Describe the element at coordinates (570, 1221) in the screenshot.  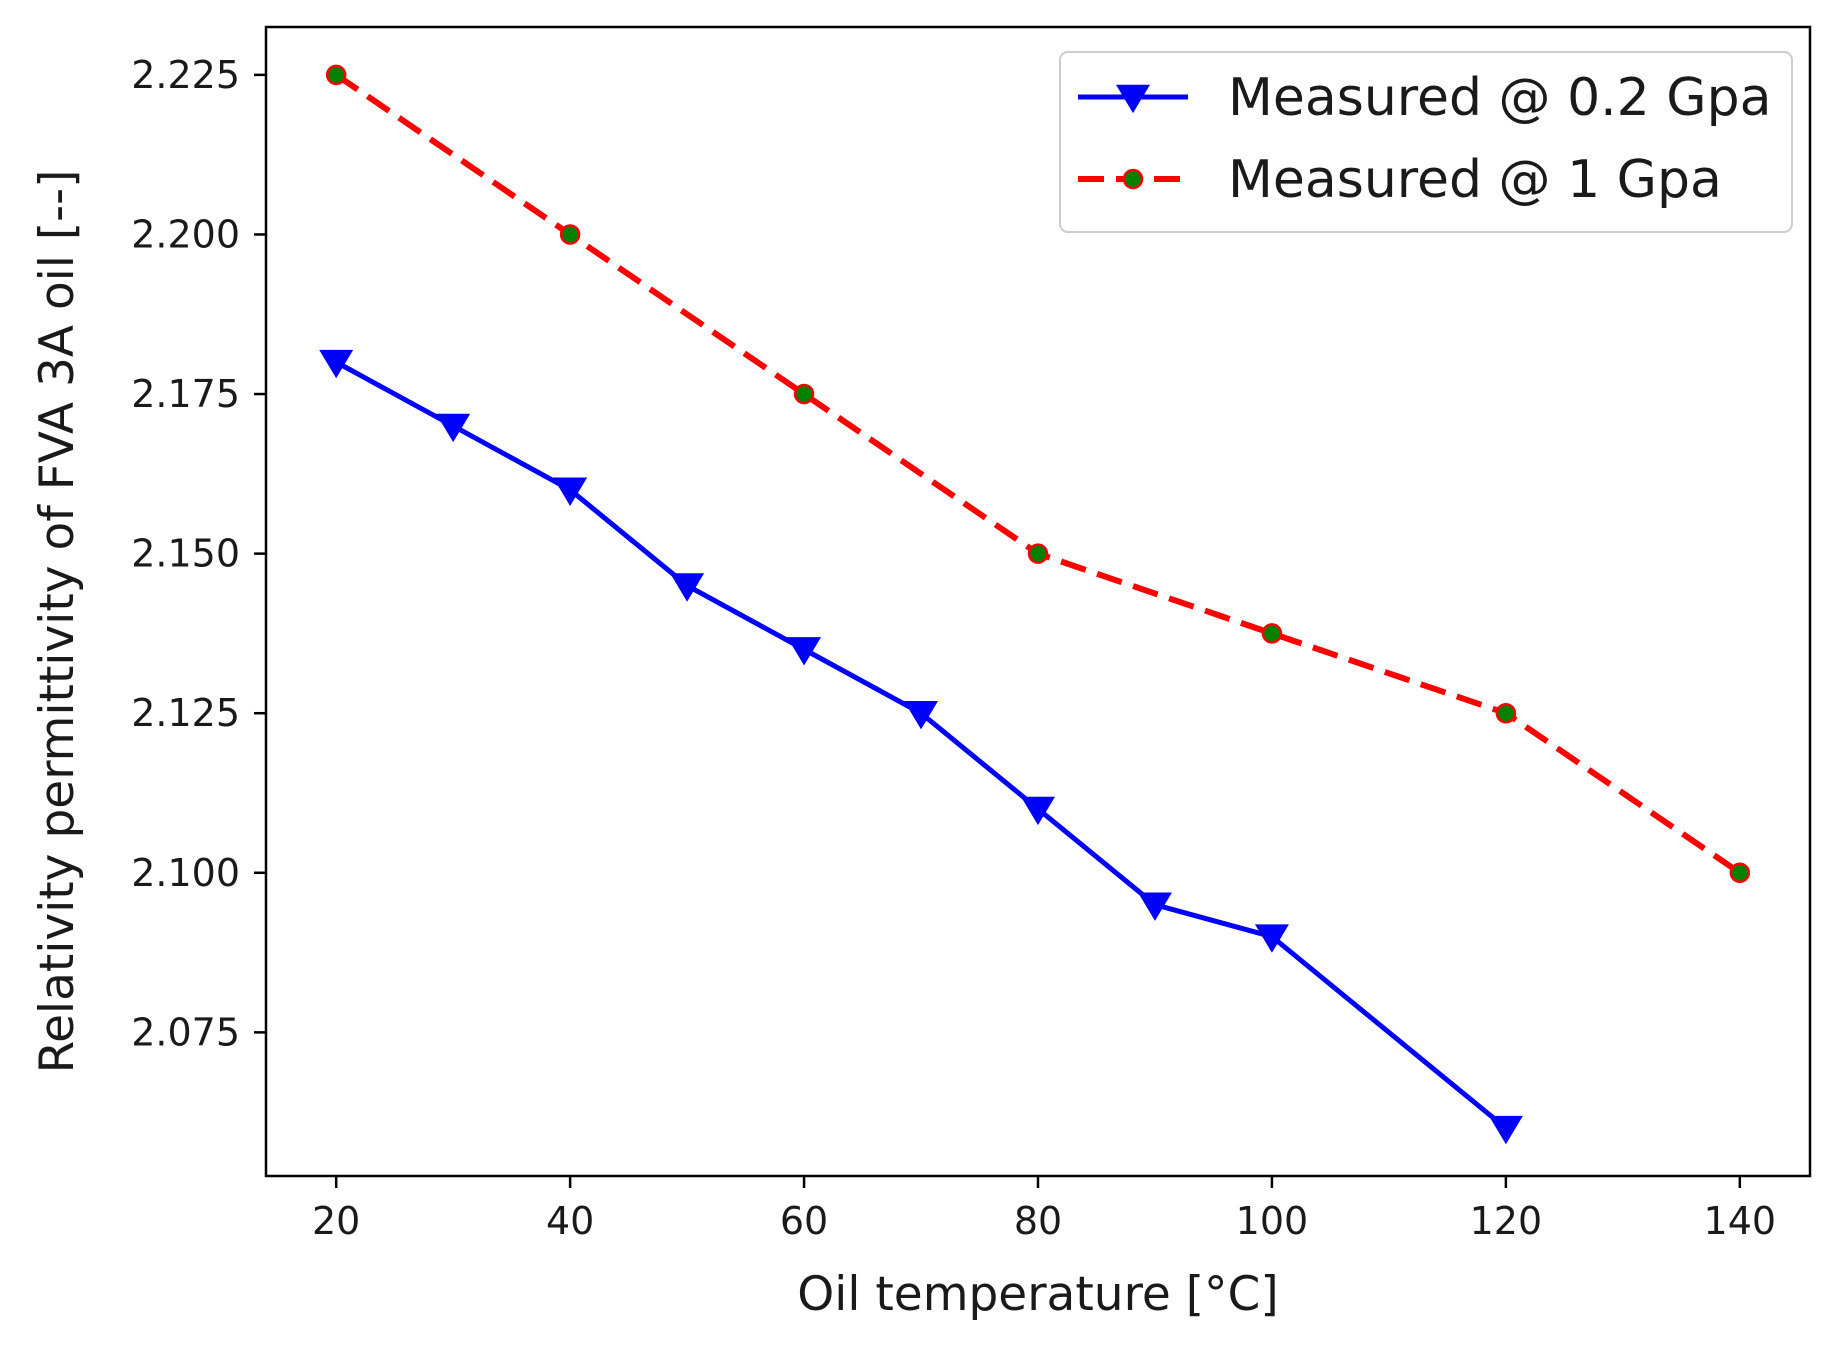
I see `x-tick-label: 40` at that location.